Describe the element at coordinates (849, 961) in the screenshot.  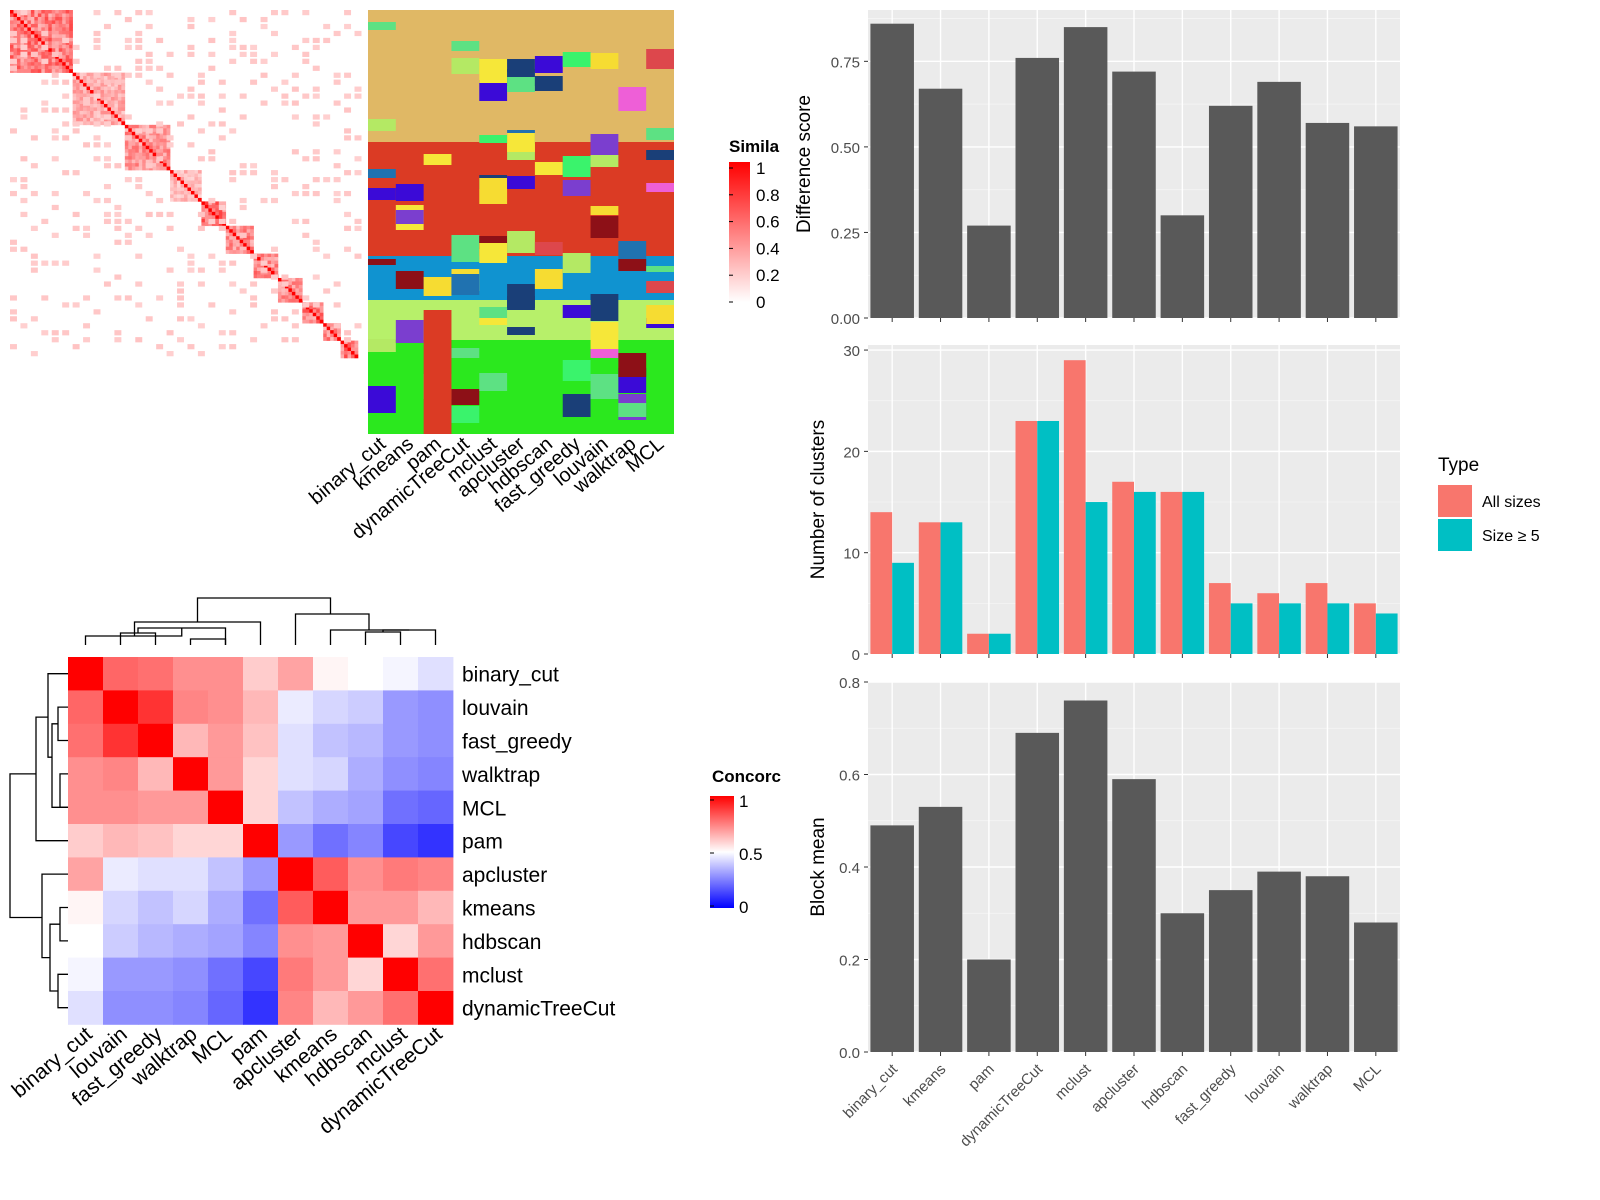
I see `y-tick-label: 0.2` at that location.